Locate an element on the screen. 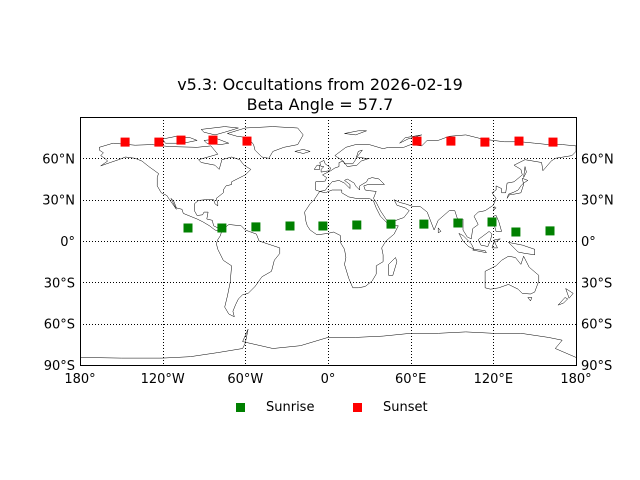 This screenshot has width=640, height=480. y-tick-label-right: 30°S is located at coordinates (596, 283).